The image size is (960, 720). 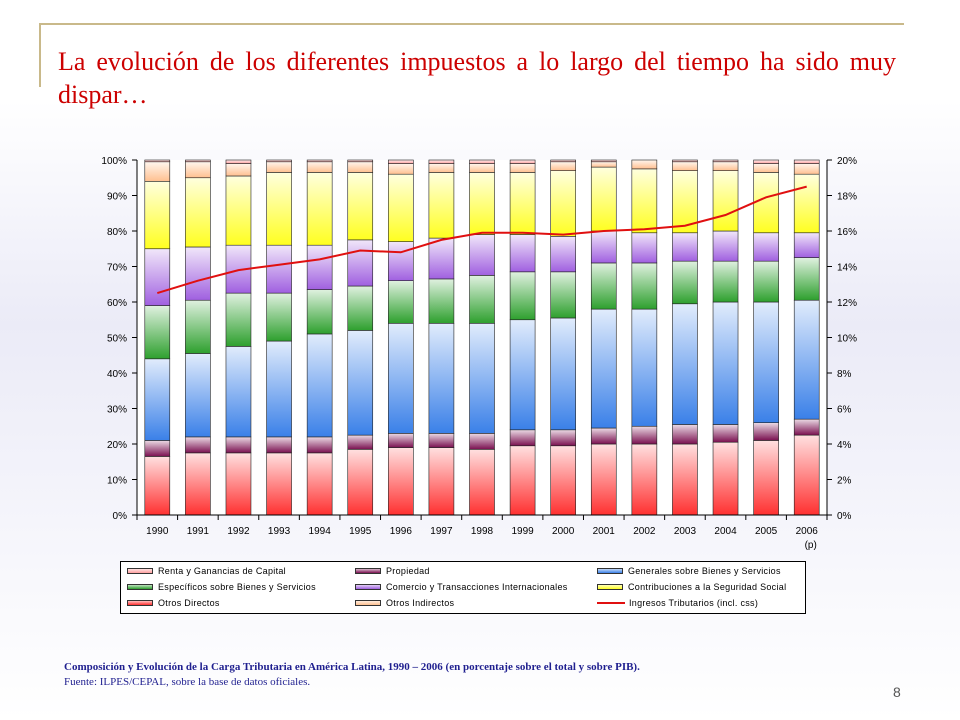 What do you see at coordinates (694, 603) in the screenshot?
I see `legend-label: Ingresos Tributarios (incl. css)` at bounding box center [694, 603].